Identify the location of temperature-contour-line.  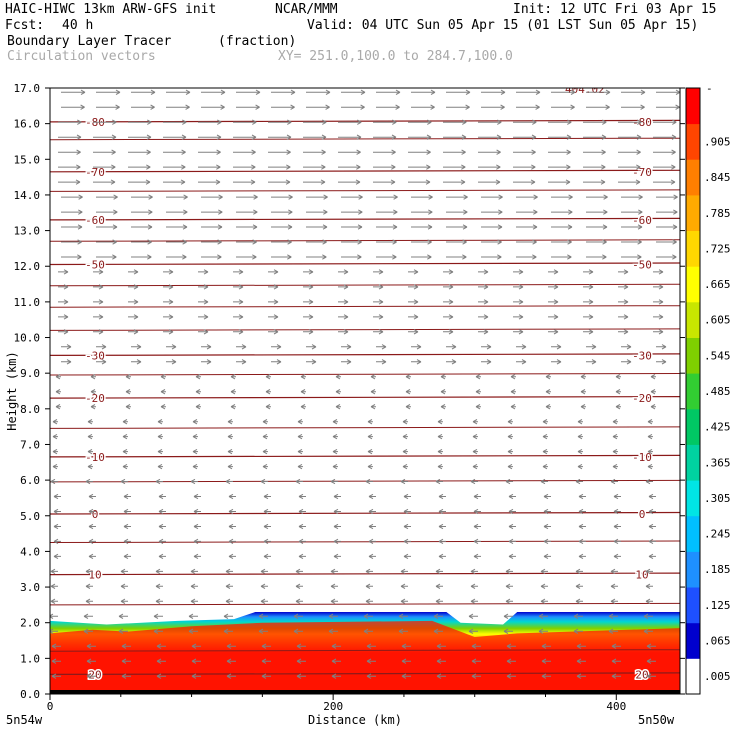
(365, 456).